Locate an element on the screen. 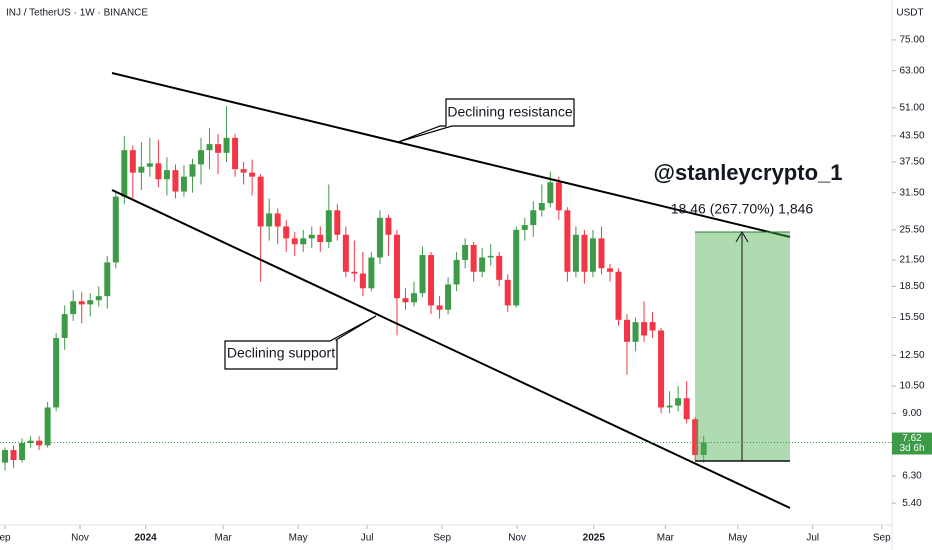  y-tick-label: 10.50 is located at coordinates (911, 386).